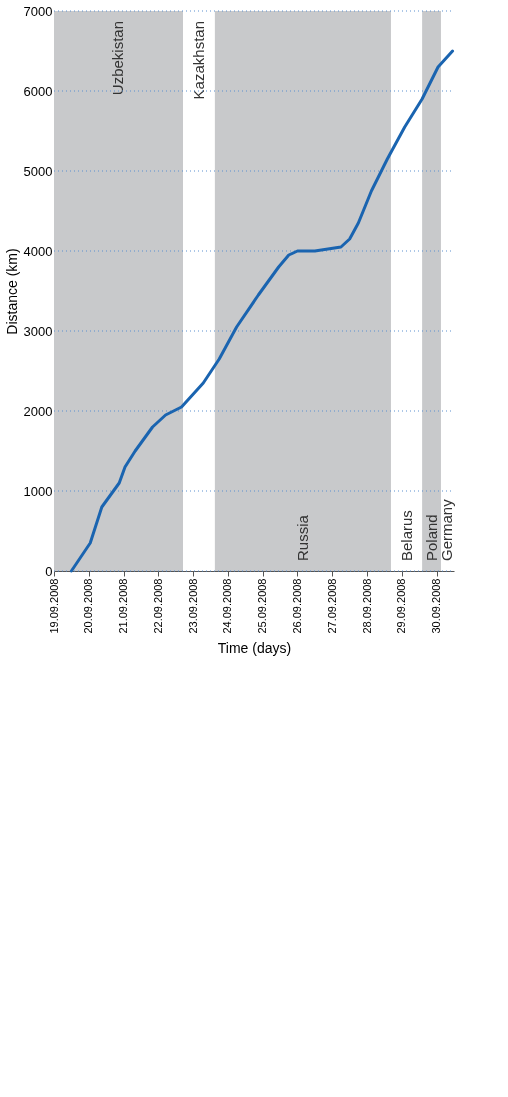 This screenshot has width=508, height=1097. What do you see at coordinates (227, 606) in the screenshot?
I see `x-tick-label: 24.09.2008` at bounding box center [227, 606].